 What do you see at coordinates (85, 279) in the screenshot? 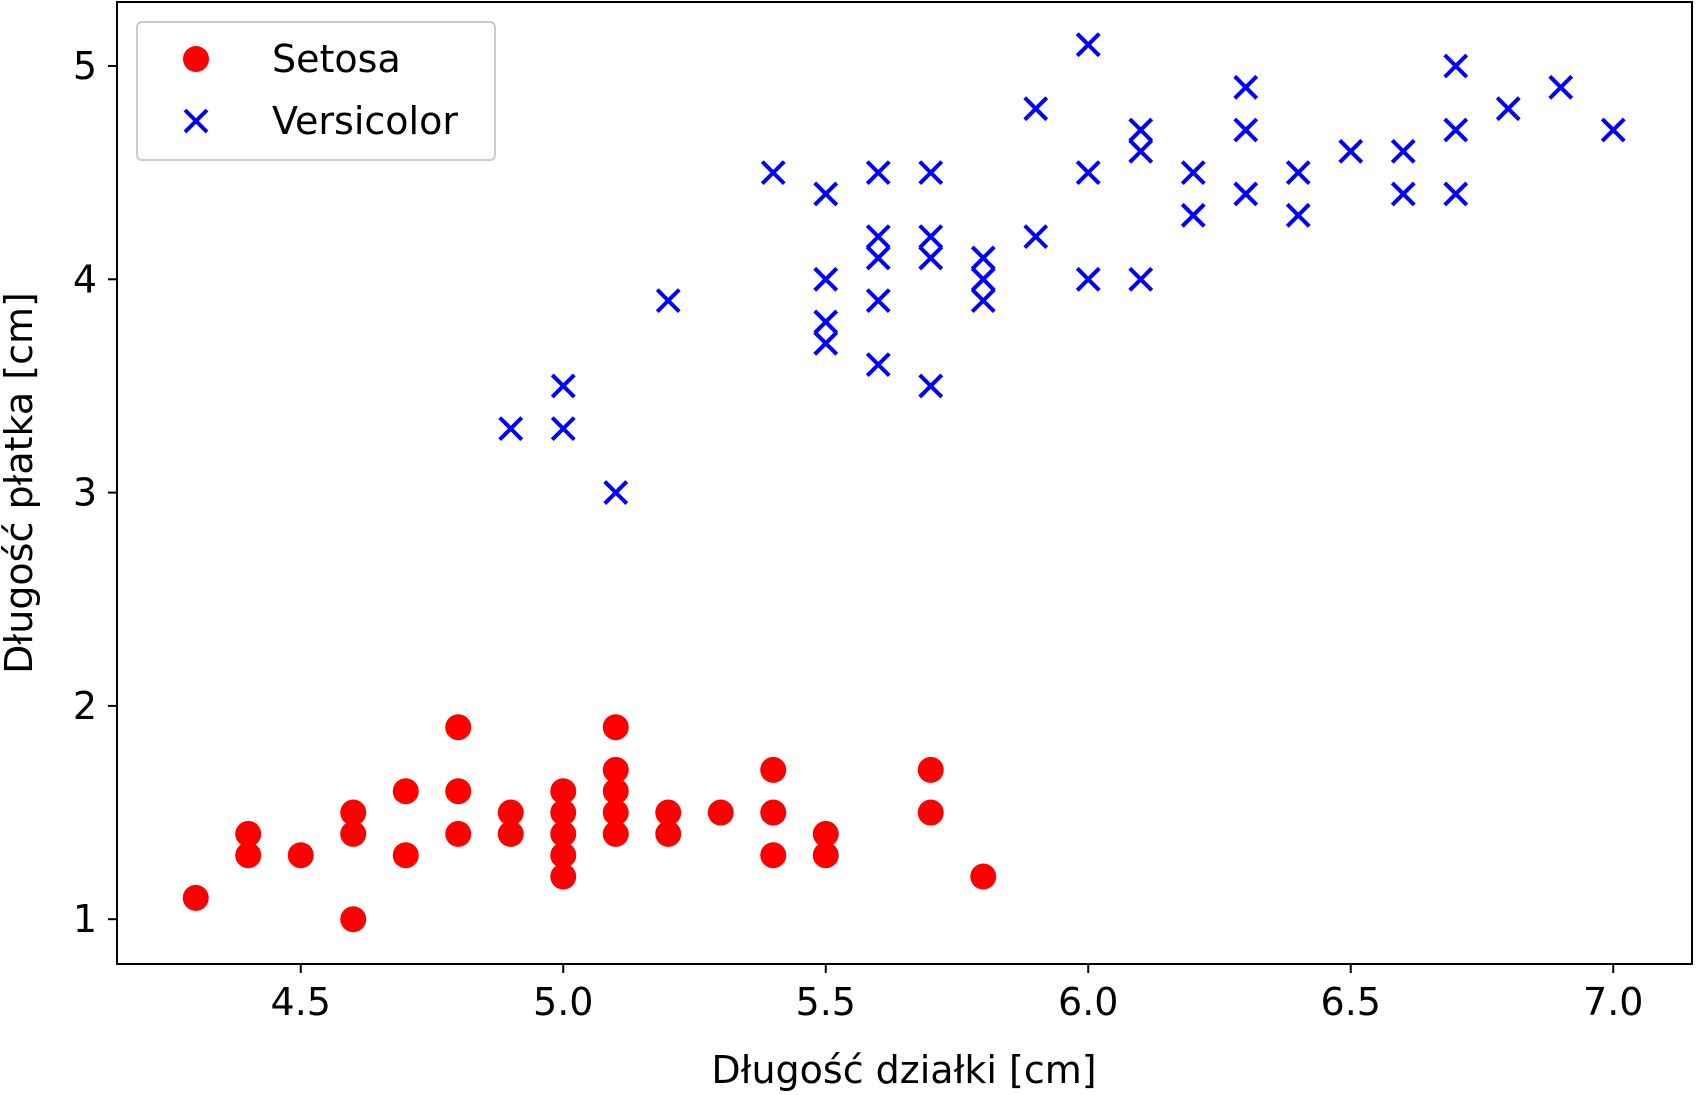
I see `y-tick-label: 4` at bounding box center [85, 279].